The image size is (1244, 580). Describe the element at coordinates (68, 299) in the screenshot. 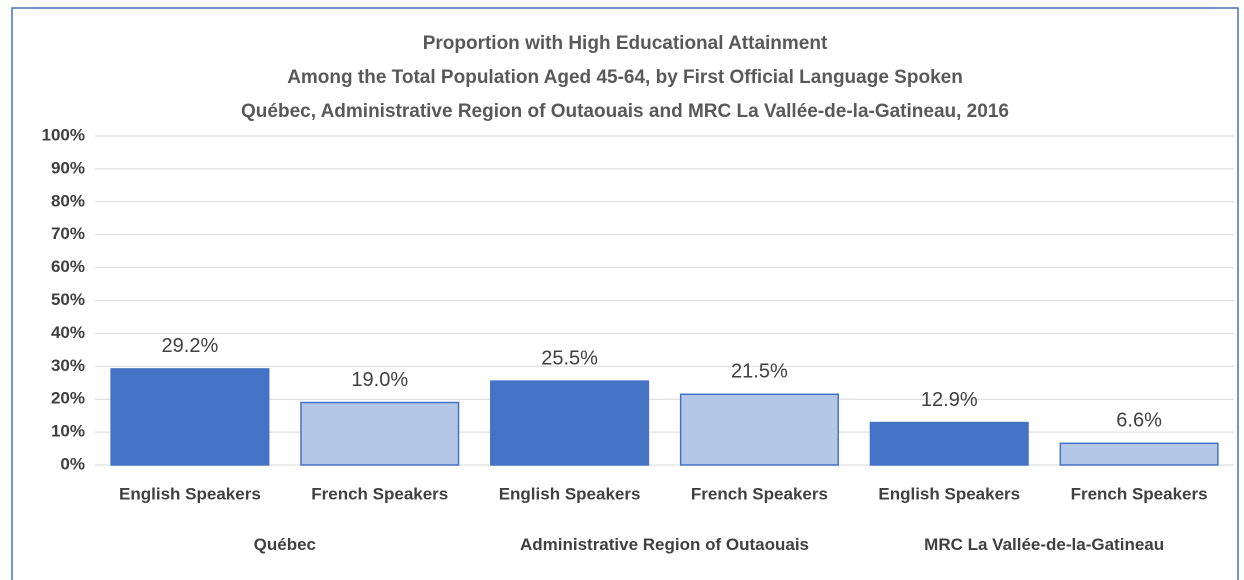

I see `y-tick-label: 50%` at that location.